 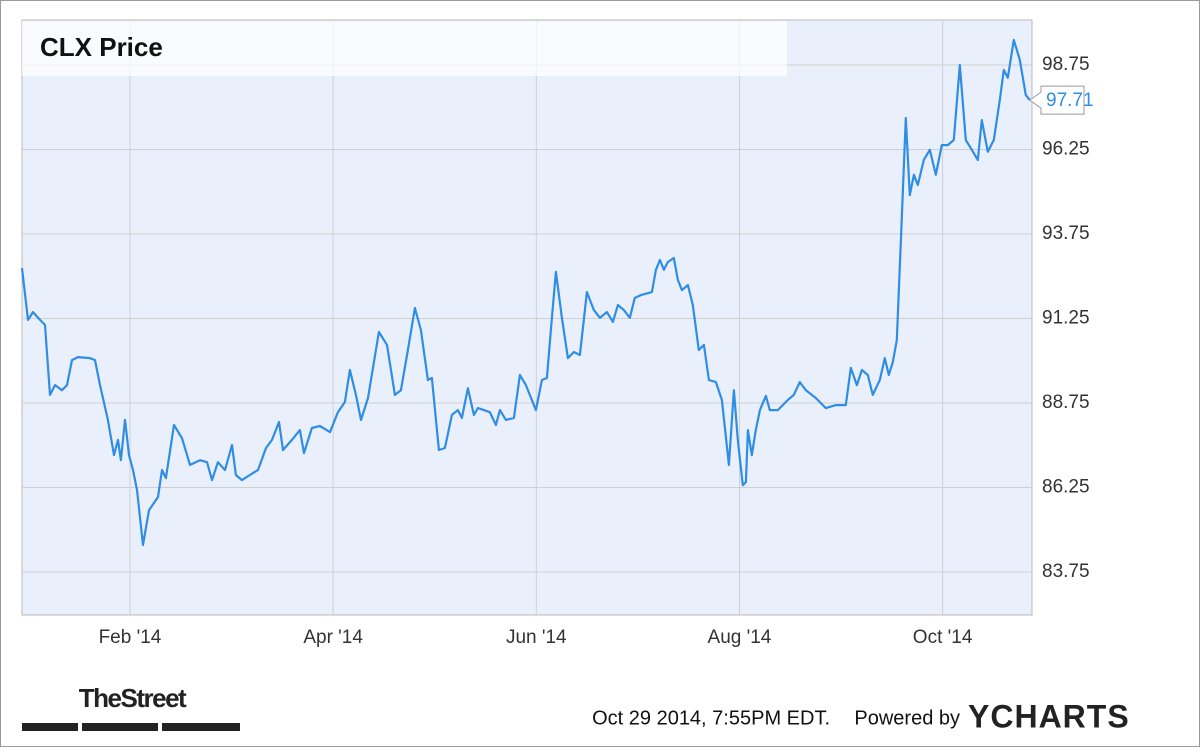 What do you see at coordinates (711, 718) in the screenshot?
I see `timestamp: Oct 29 2014, 7:55PM EDT.` at bounding box center [711, 718].